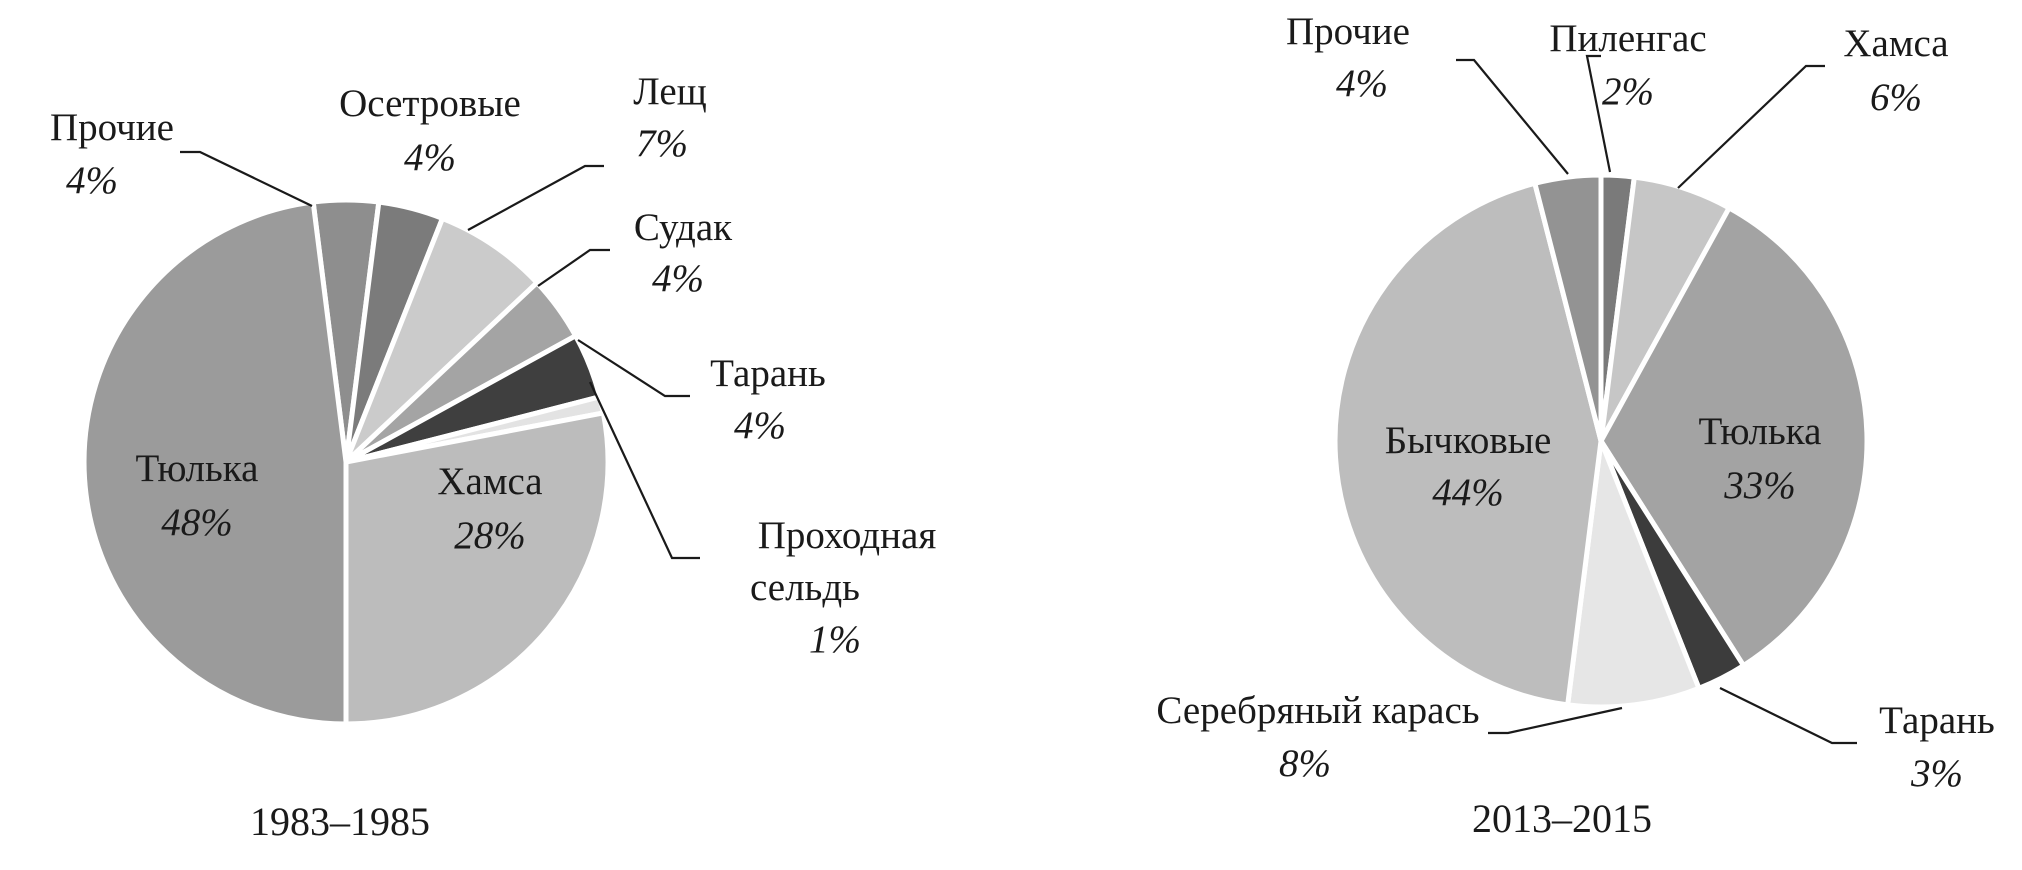 Image resolution: width=2022 pixels, height=870 pixels. What do you see at coordinates (1562, 818) in the screenshot?
I see `chart-caption: 2013–2015` at bounding box center [1562, 818].